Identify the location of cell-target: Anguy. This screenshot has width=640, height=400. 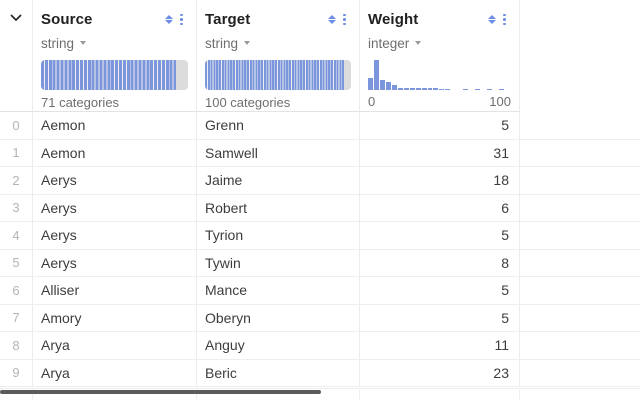
(278, 346).